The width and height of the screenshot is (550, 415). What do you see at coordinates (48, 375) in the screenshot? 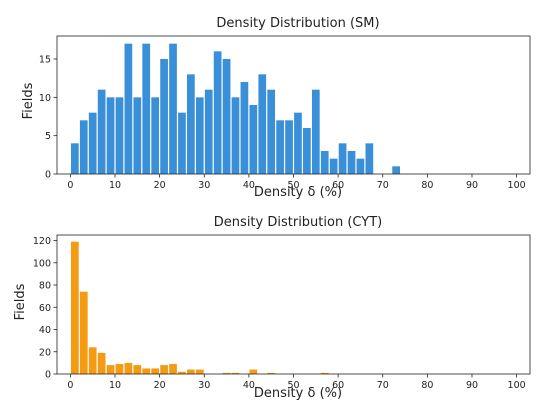
I see `y-tick-label: 0` at bounding box center [48, 375].